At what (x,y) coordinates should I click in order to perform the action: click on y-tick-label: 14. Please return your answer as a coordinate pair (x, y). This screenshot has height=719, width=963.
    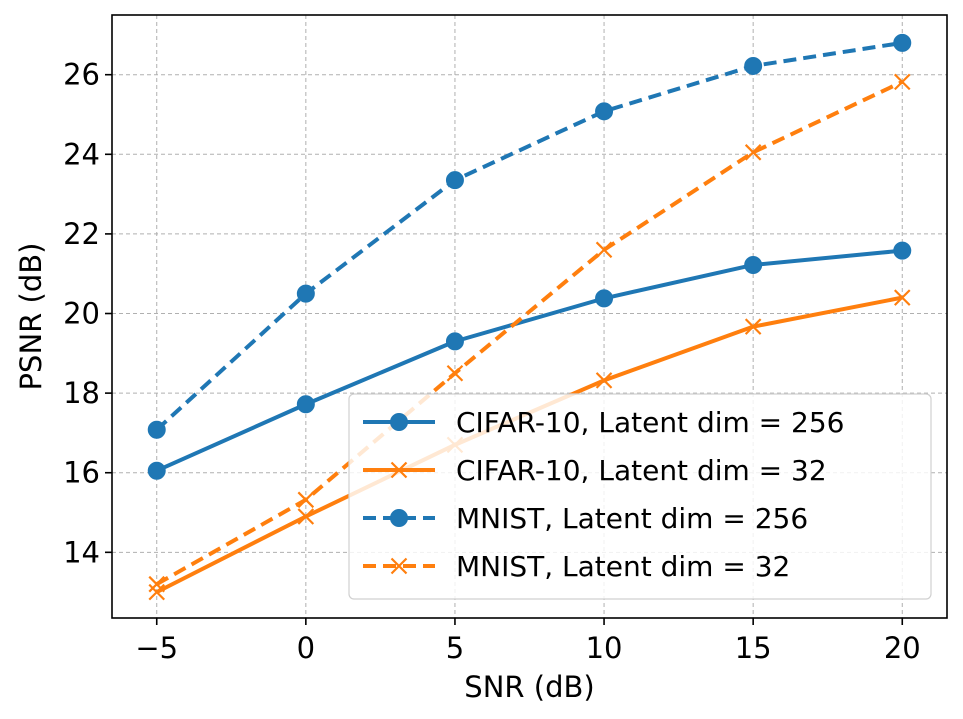
    Looking at the image, I should click on (81, 552).